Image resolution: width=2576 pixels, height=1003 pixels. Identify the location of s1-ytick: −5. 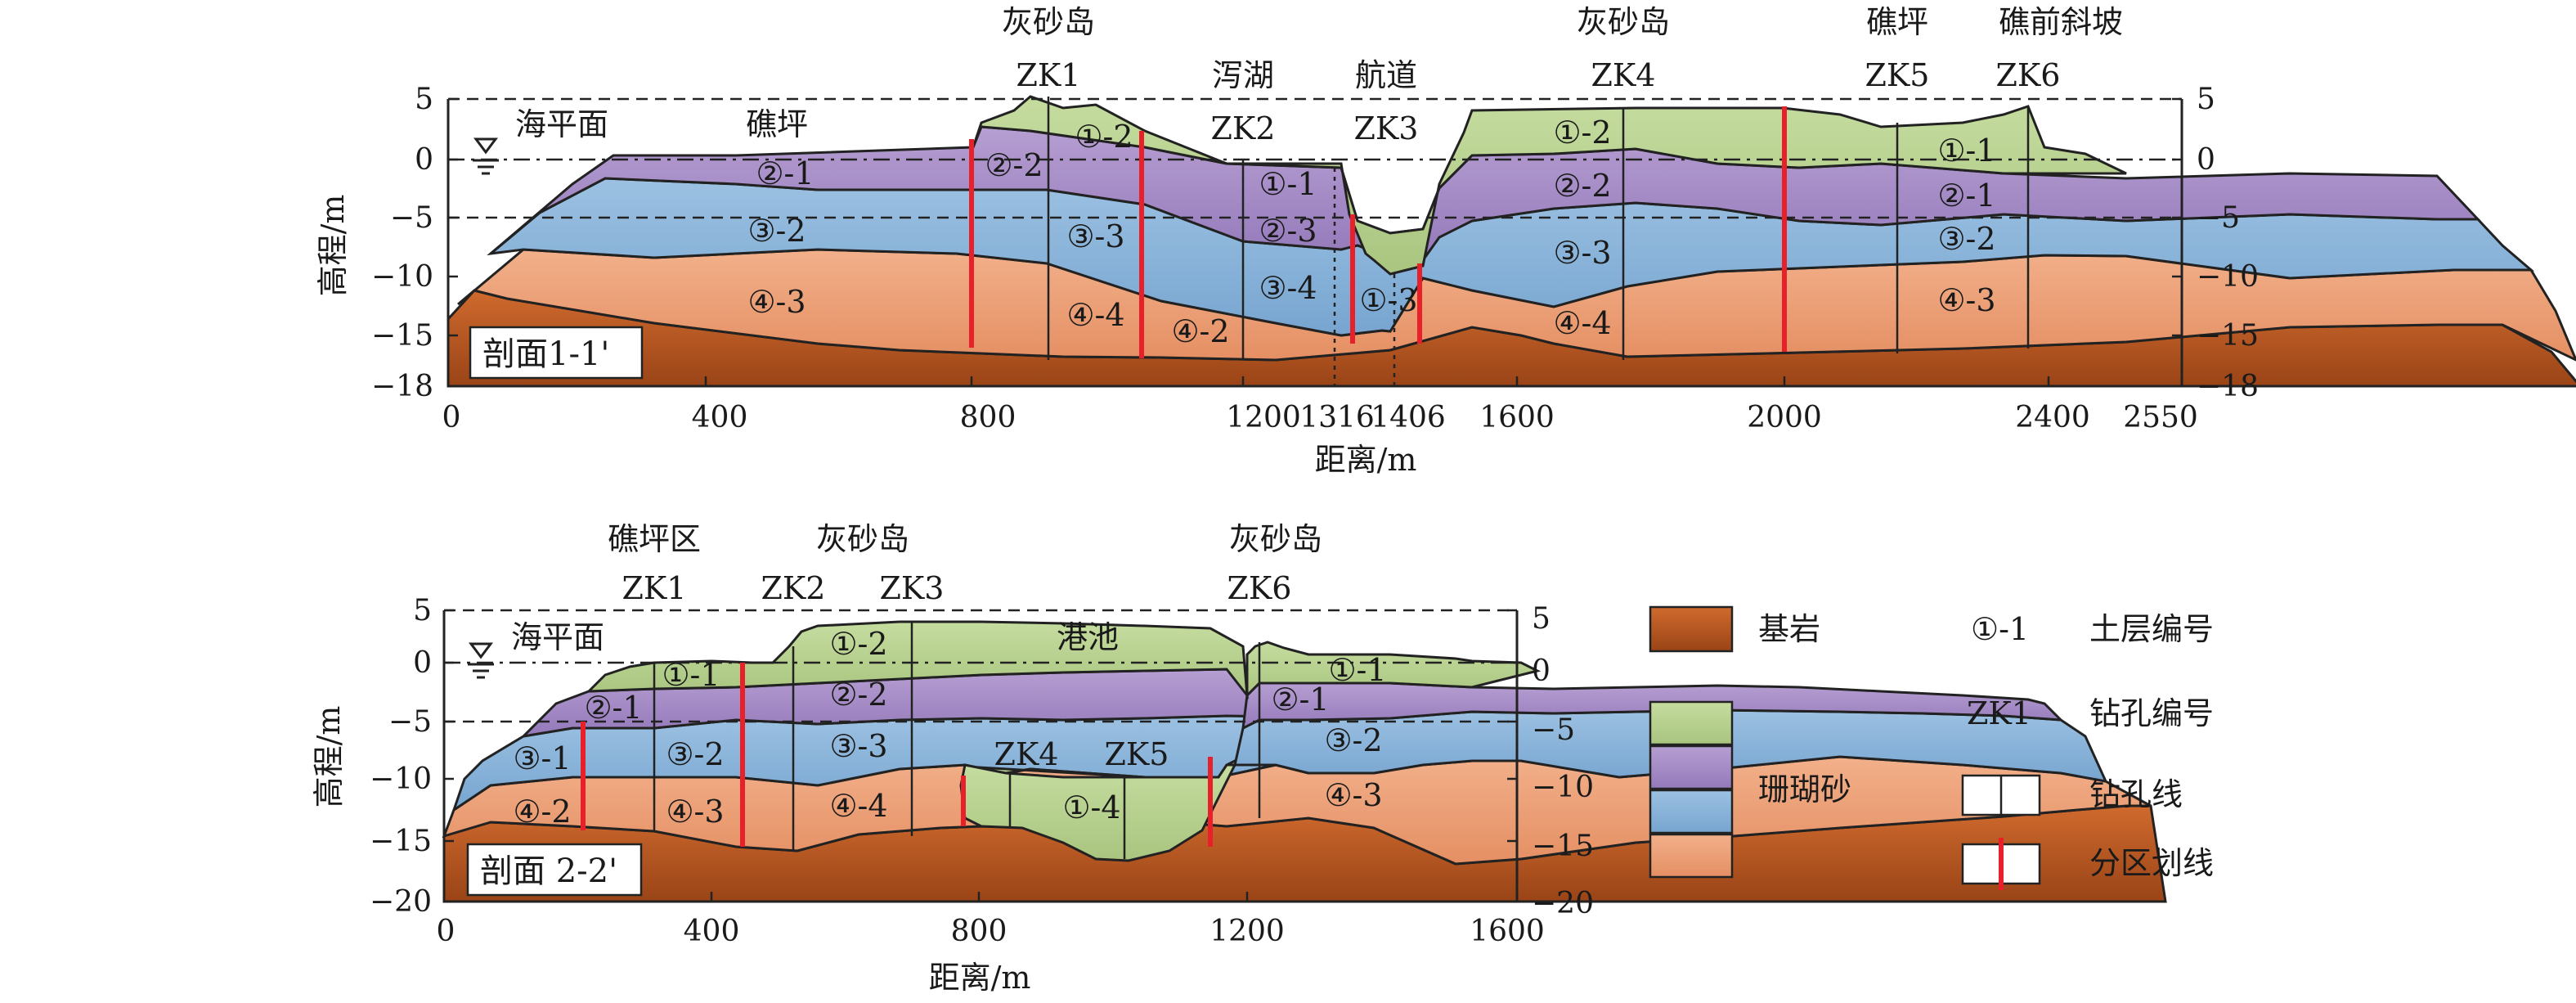
(411, 218).